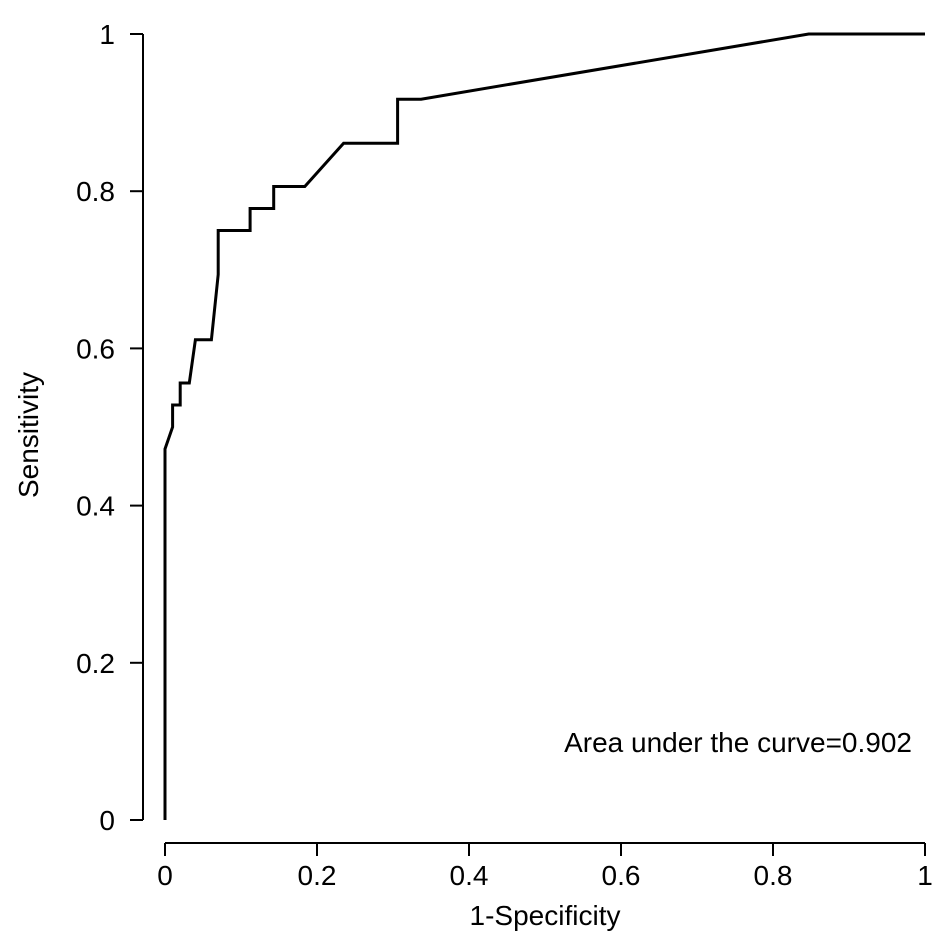 The image size is (945, 944). I want to click on x-axis-title: 1-Specificity, so click(545, 915).